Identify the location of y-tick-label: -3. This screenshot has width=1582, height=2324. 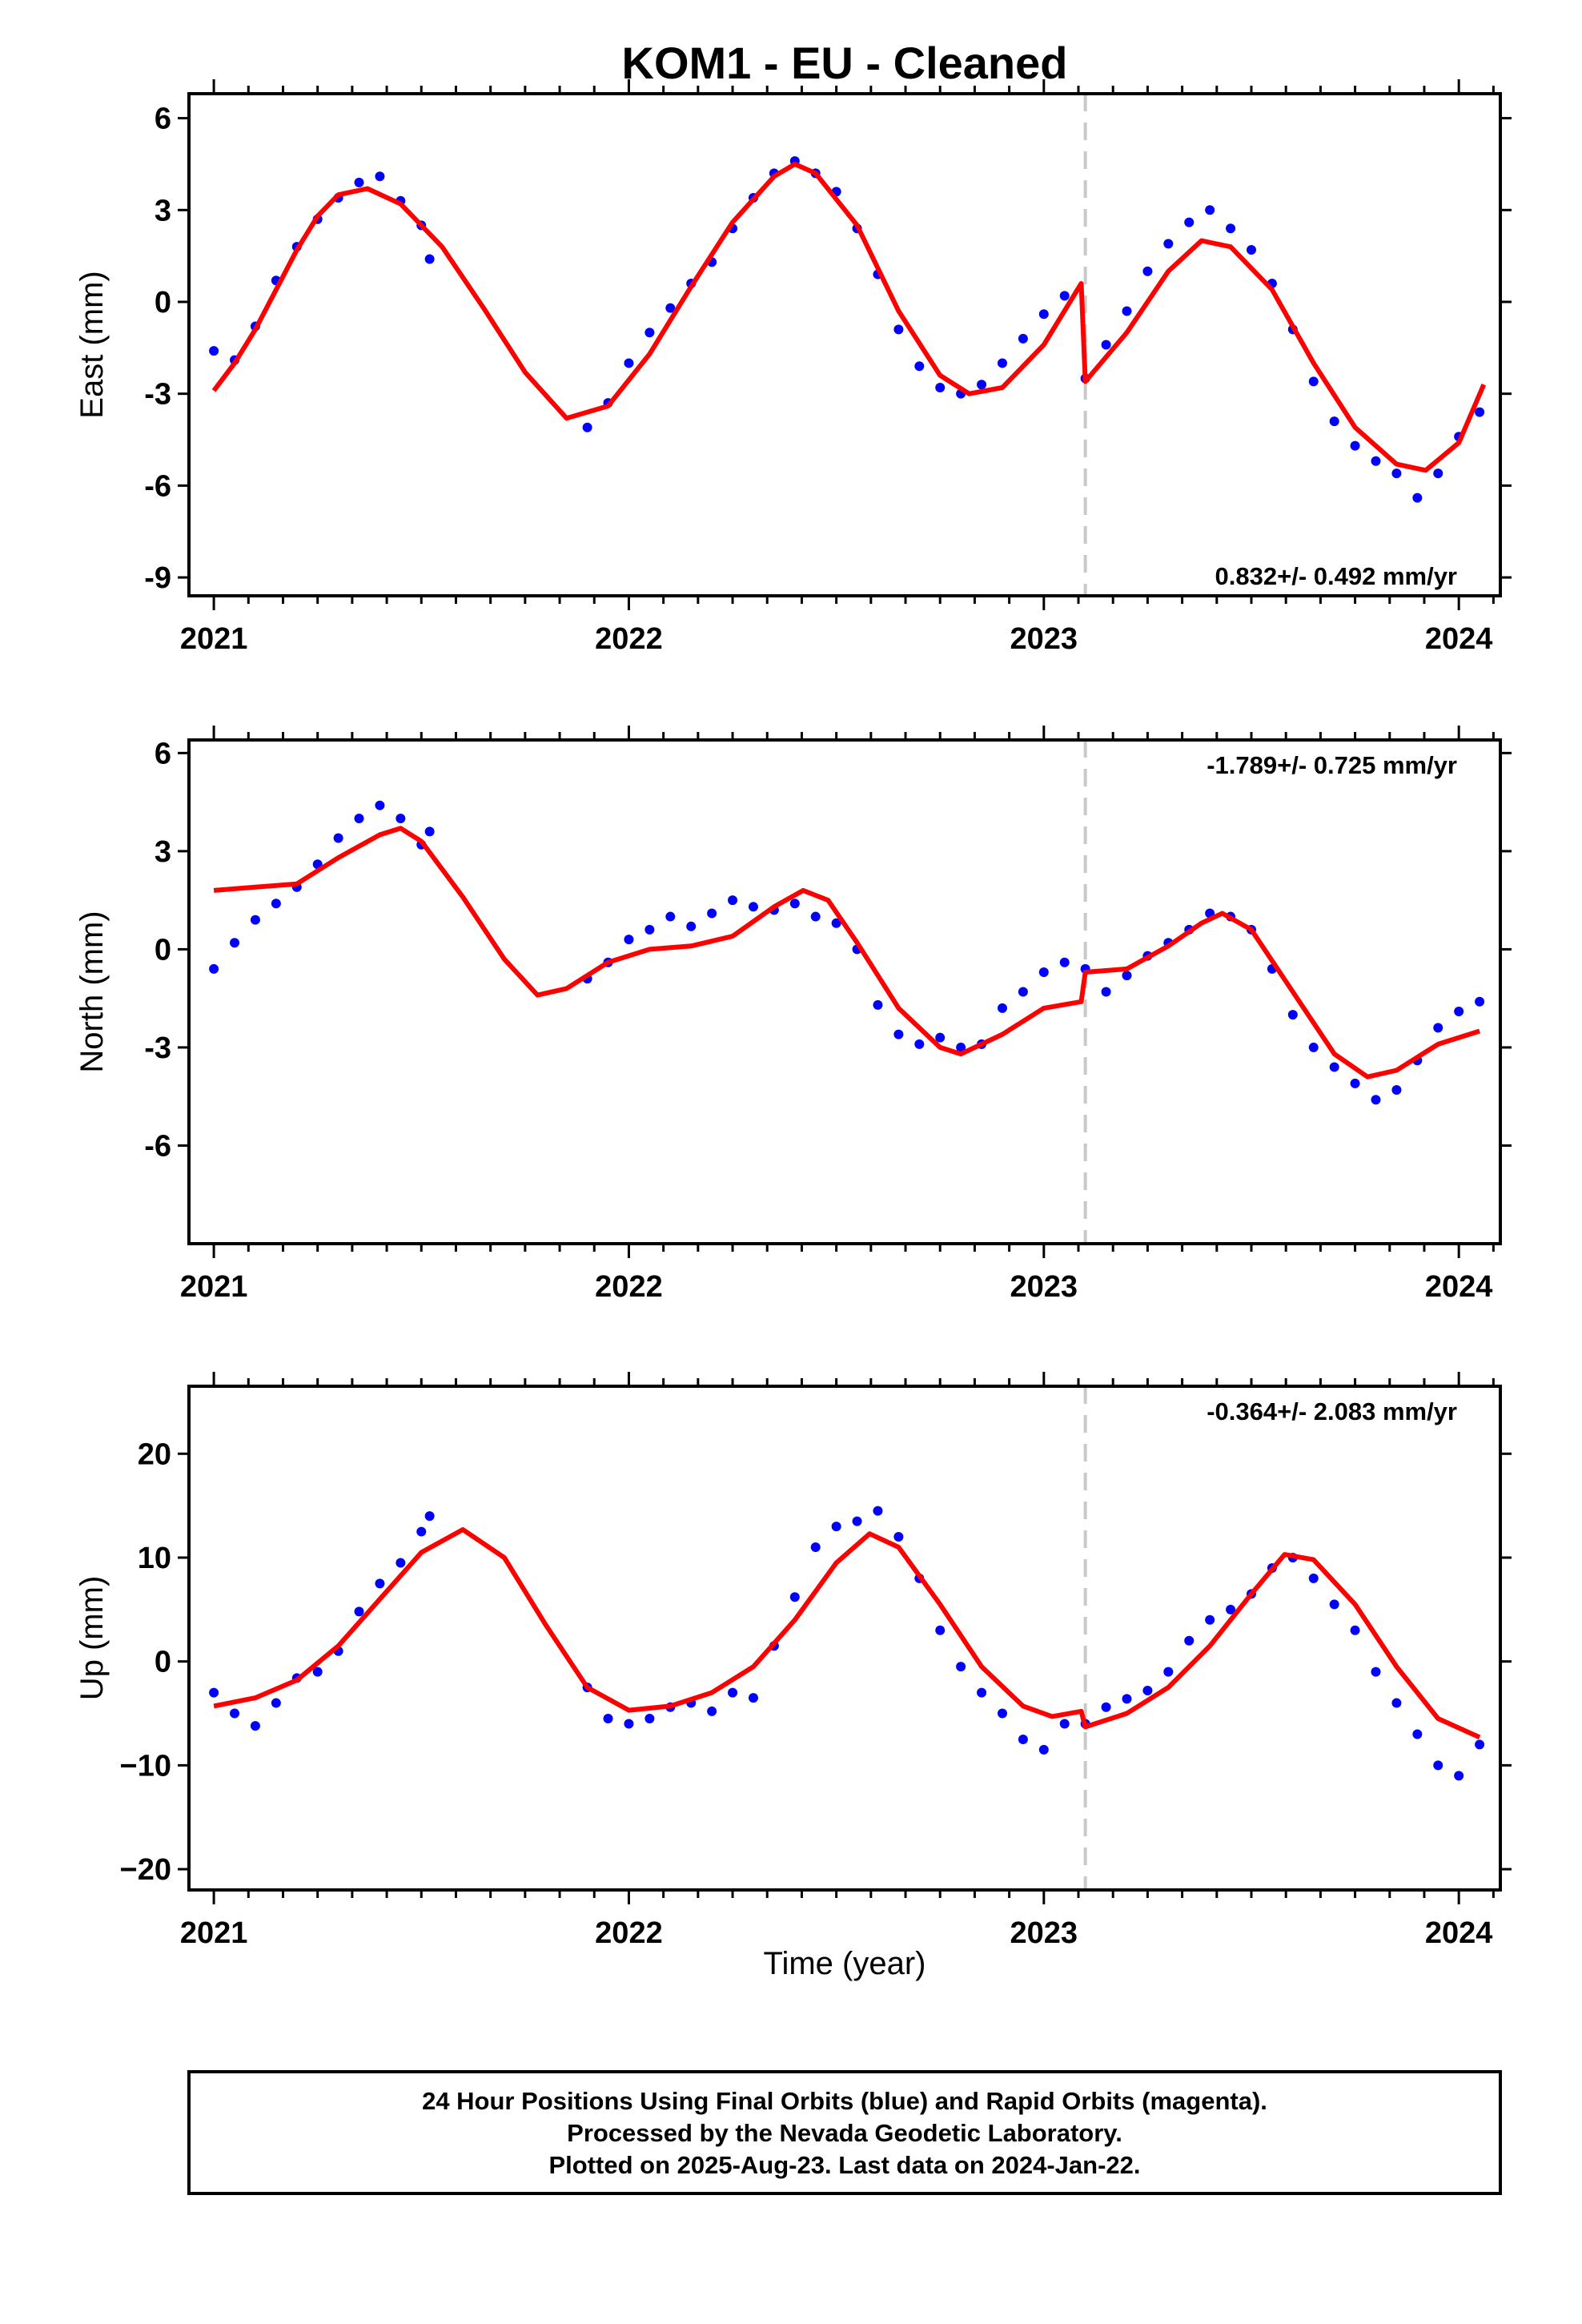
(157, 395).